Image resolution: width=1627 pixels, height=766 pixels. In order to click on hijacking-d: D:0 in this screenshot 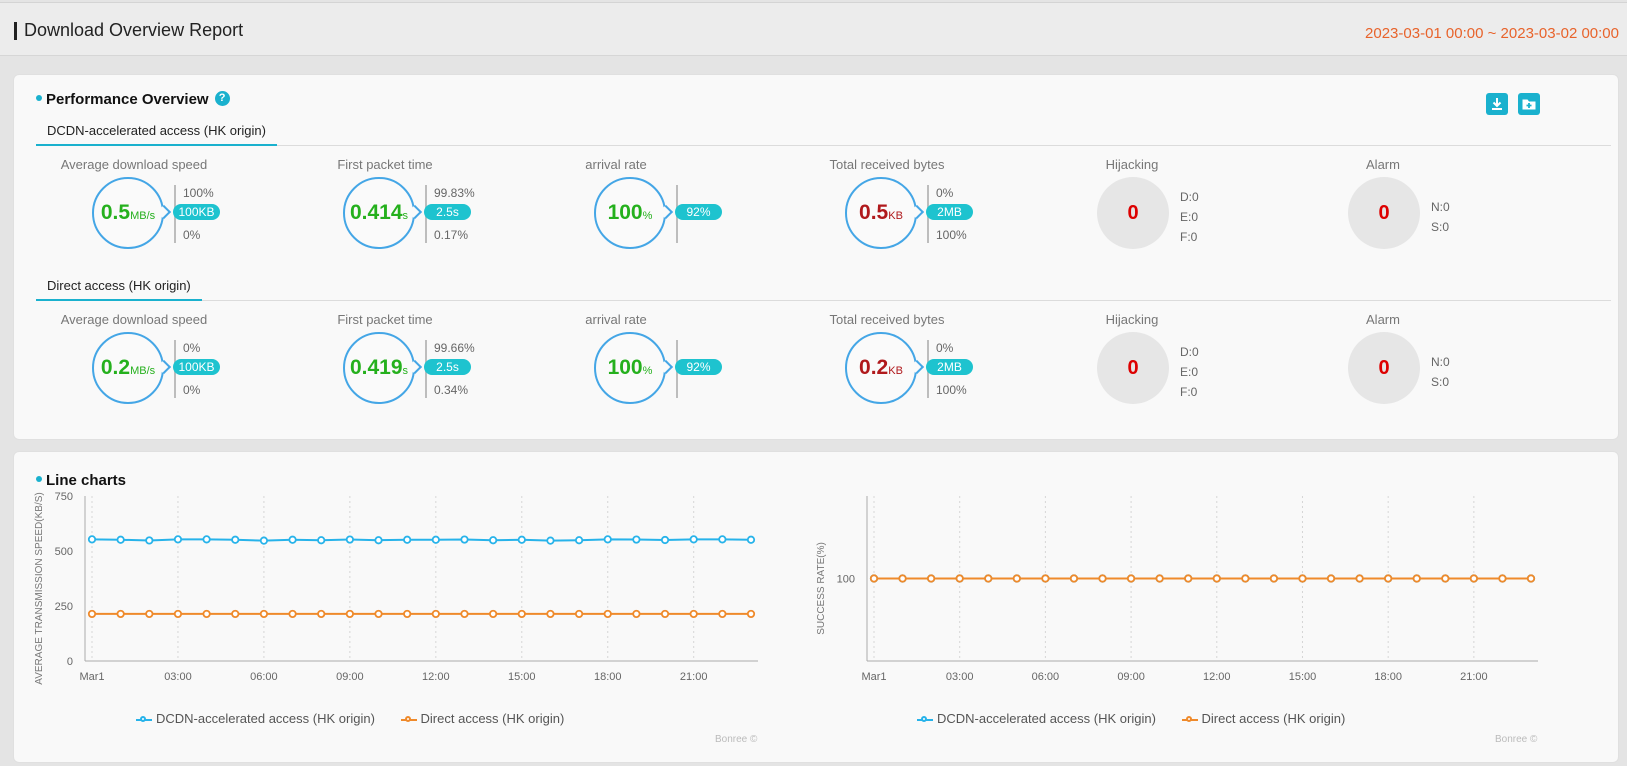, I will do `click(1189, 197)`.